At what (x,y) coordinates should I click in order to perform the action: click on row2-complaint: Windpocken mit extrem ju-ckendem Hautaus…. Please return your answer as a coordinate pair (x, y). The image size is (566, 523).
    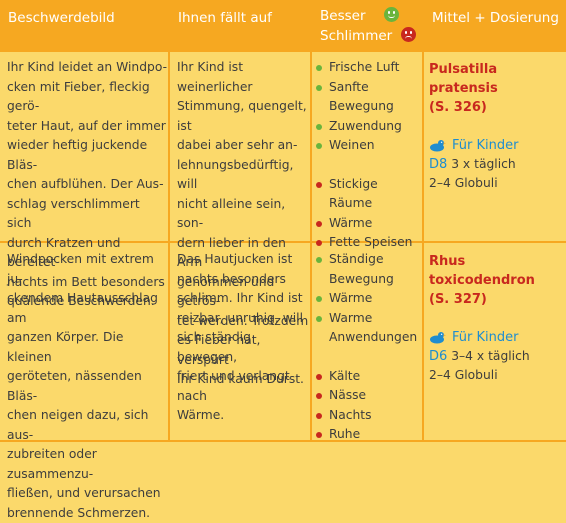
    Looking at the image, I should click on (87, 386).